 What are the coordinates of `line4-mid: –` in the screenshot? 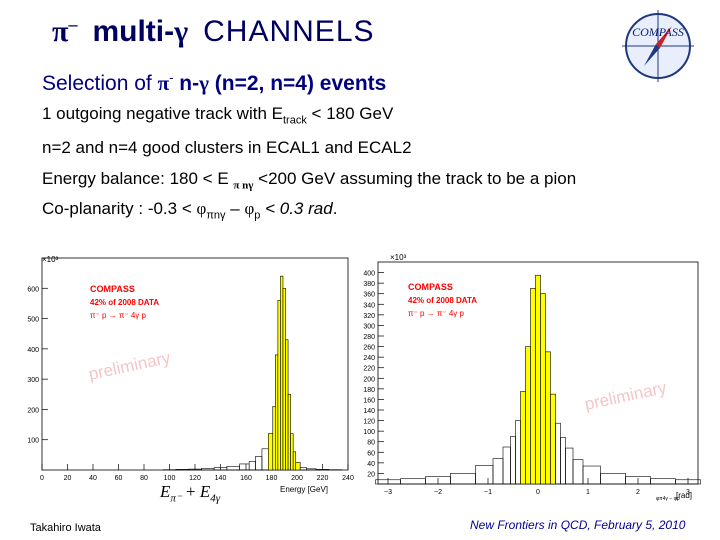 It's located at (235, 208).